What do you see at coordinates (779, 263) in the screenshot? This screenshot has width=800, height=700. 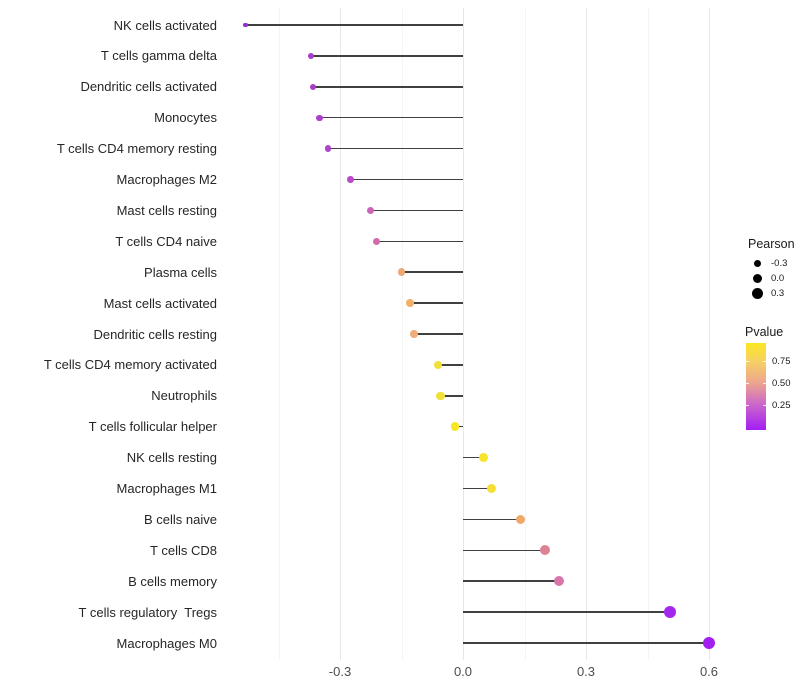 I see `pearson-size-label-small: -0.3` at bounding box center [779, 263].